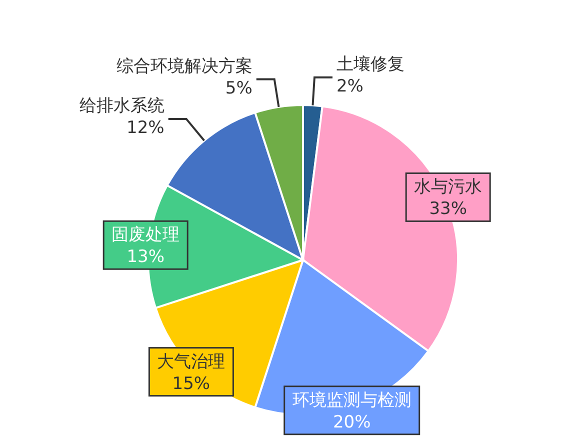 The width and height of the screenshot is (584, 447). What do you see at coordinates (184, 66) in the screenshot?
I see `slice-label: 综合环境解决方案` at bounding box center [184, 66].